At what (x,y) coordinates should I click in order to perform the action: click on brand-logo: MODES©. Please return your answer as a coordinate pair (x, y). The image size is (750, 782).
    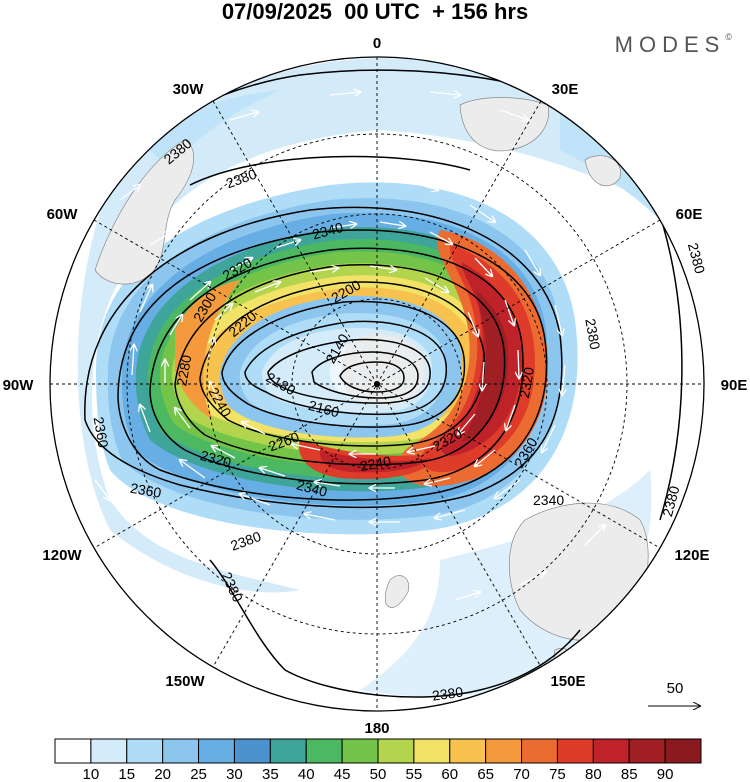
    Looking at the image, I should click on (673, 44).